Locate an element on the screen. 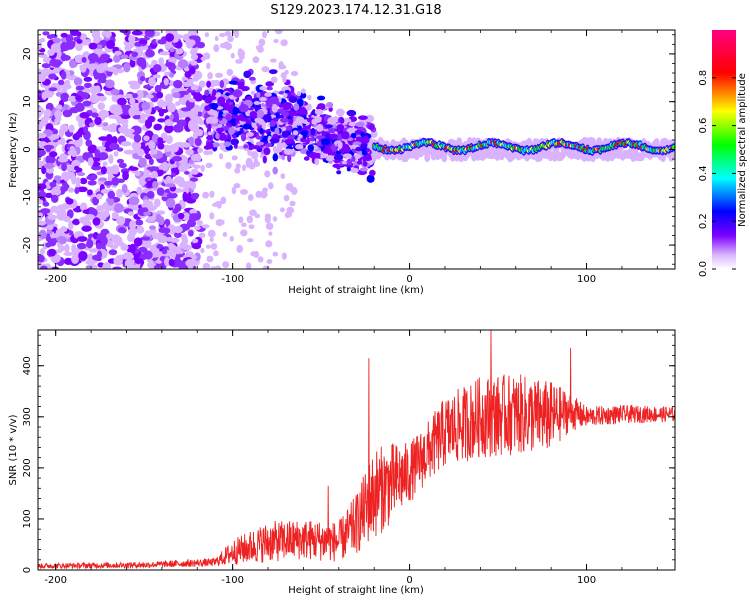 This screenshot has height=600, width=750. colorbar-ticks: 0.0 0.2 0.4 0.6 0.8 is located at coordinates (717, 173).